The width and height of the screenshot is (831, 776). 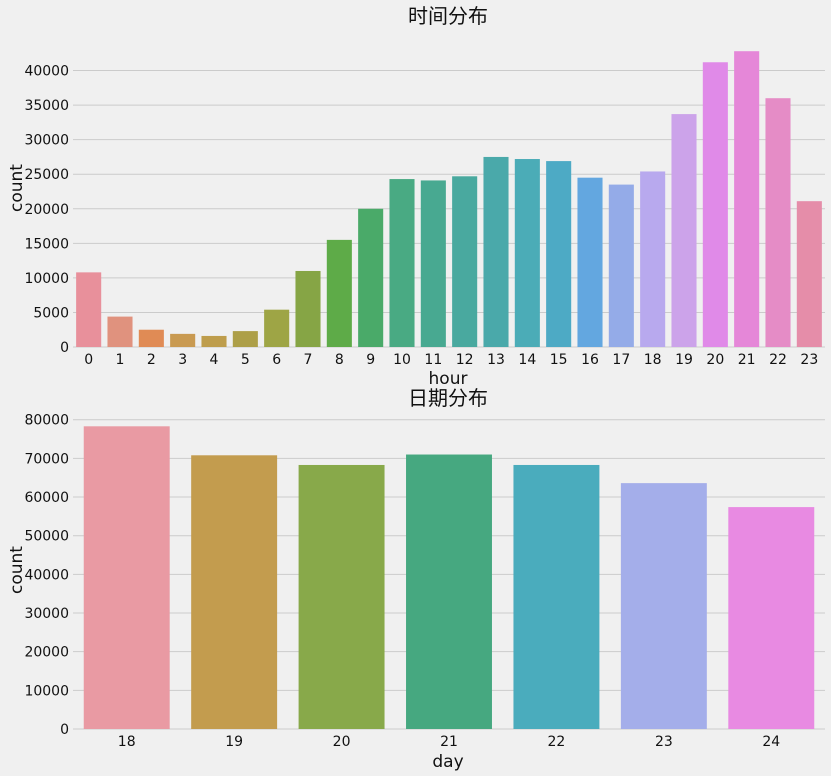 What do you see at coordinates (496, 360) in the screenshot?
I see `x-tick-label: 13` at bounding box center [496, 360].